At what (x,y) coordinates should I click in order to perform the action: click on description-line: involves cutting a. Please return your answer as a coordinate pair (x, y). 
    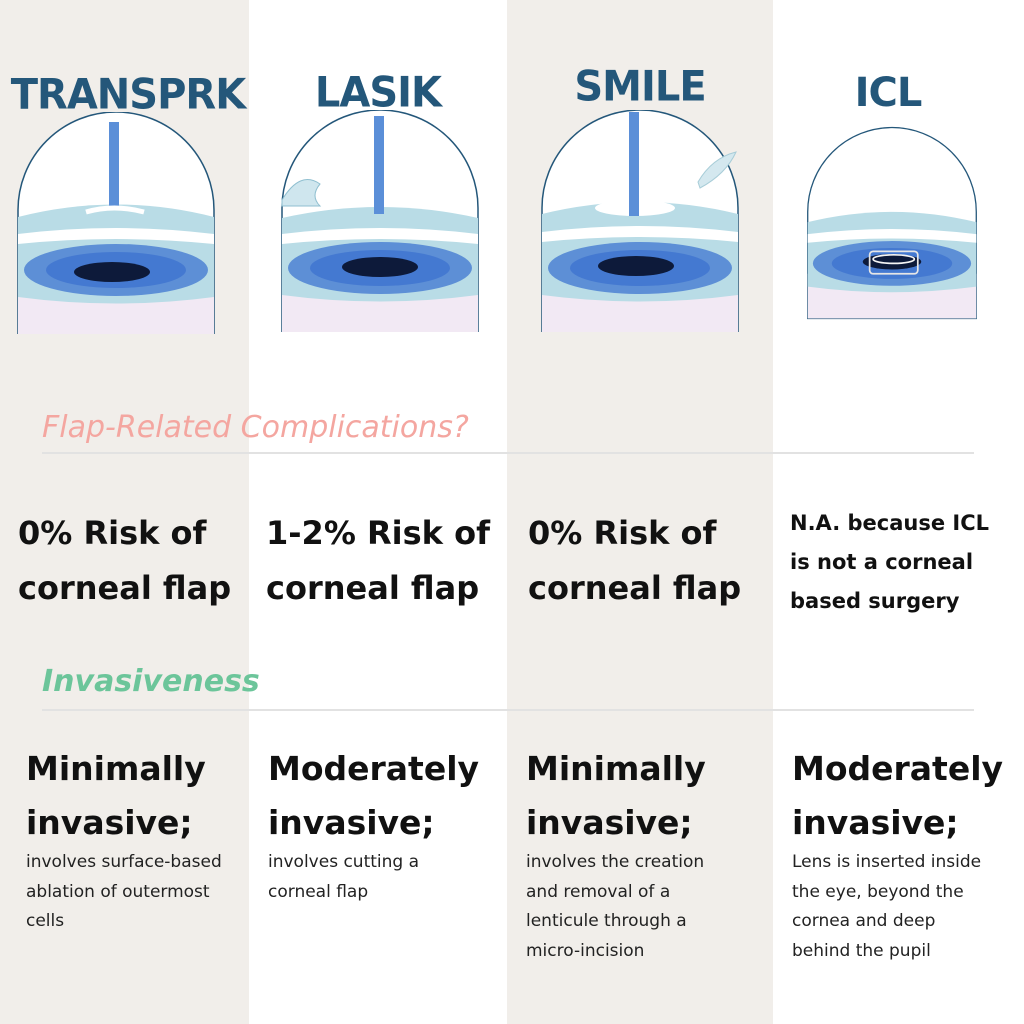
    Looking at the image, I should click on (344, 862).